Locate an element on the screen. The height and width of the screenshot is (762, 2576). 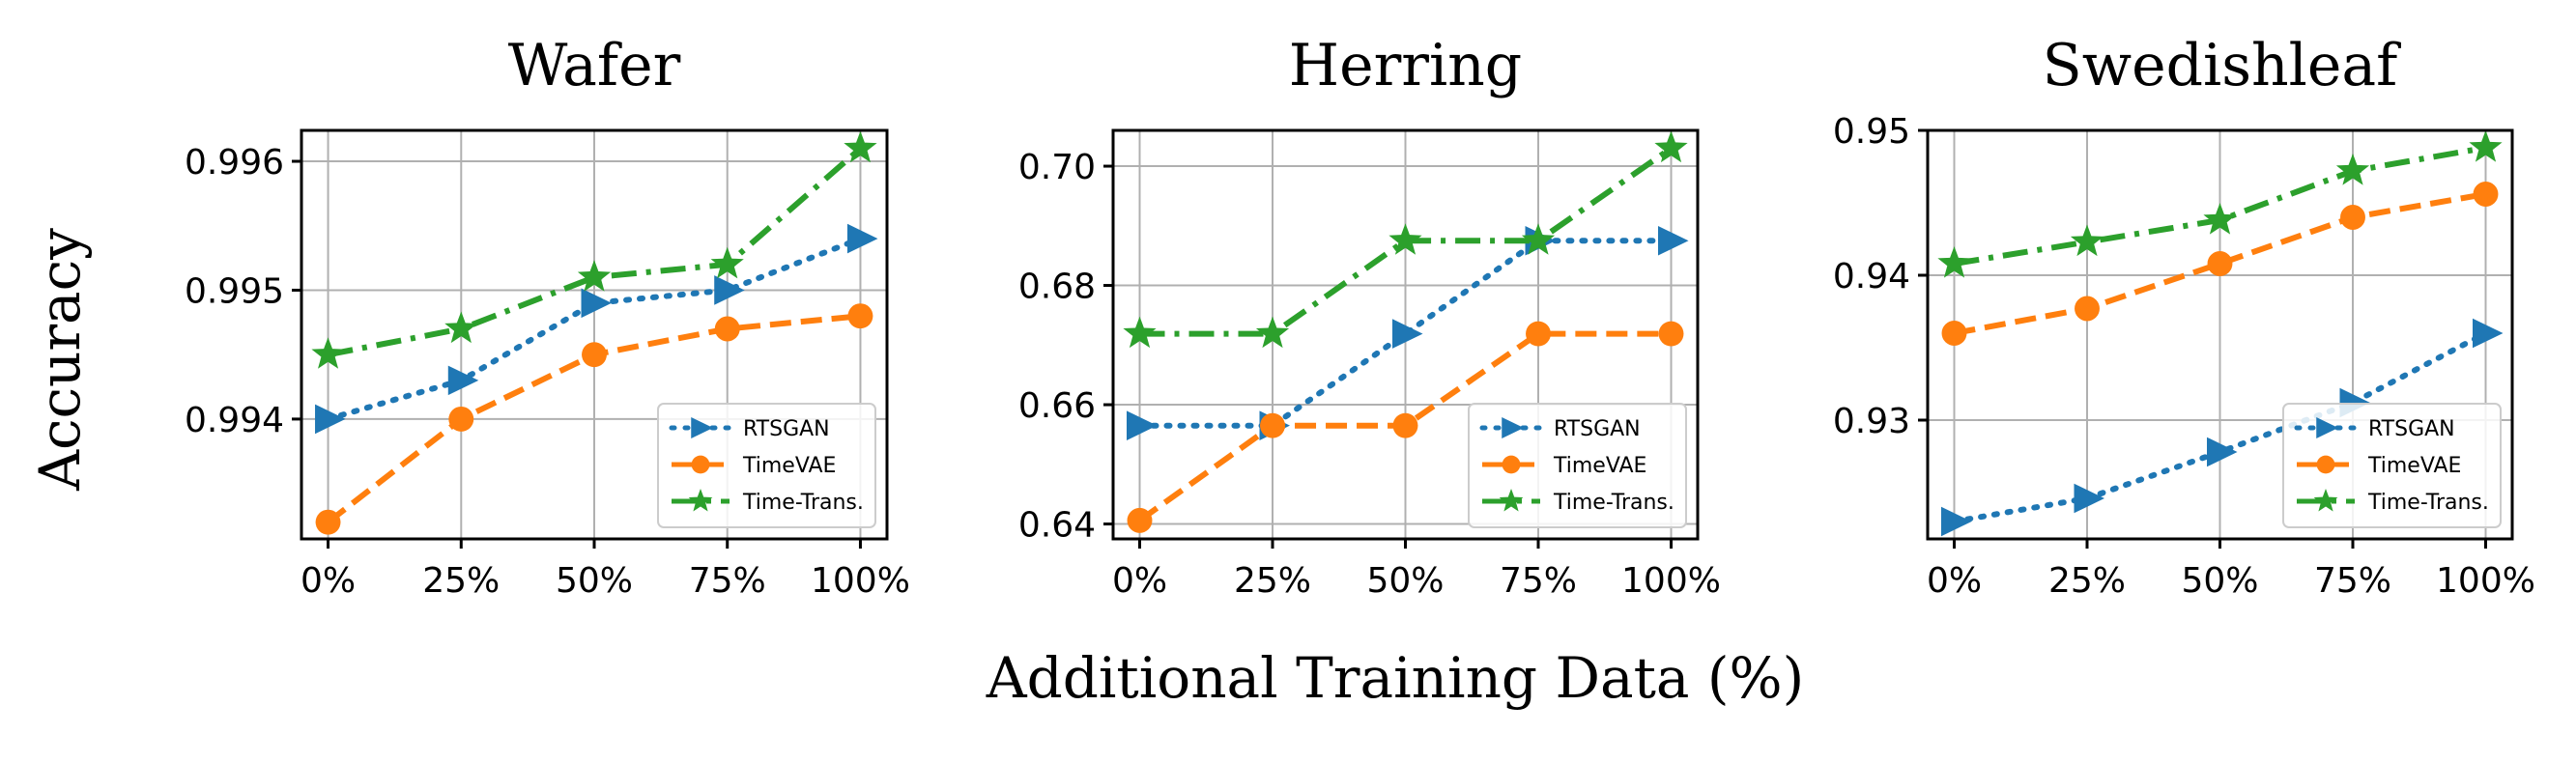
y-tick-label: 0.93 is located at coordinates (1872, 421).